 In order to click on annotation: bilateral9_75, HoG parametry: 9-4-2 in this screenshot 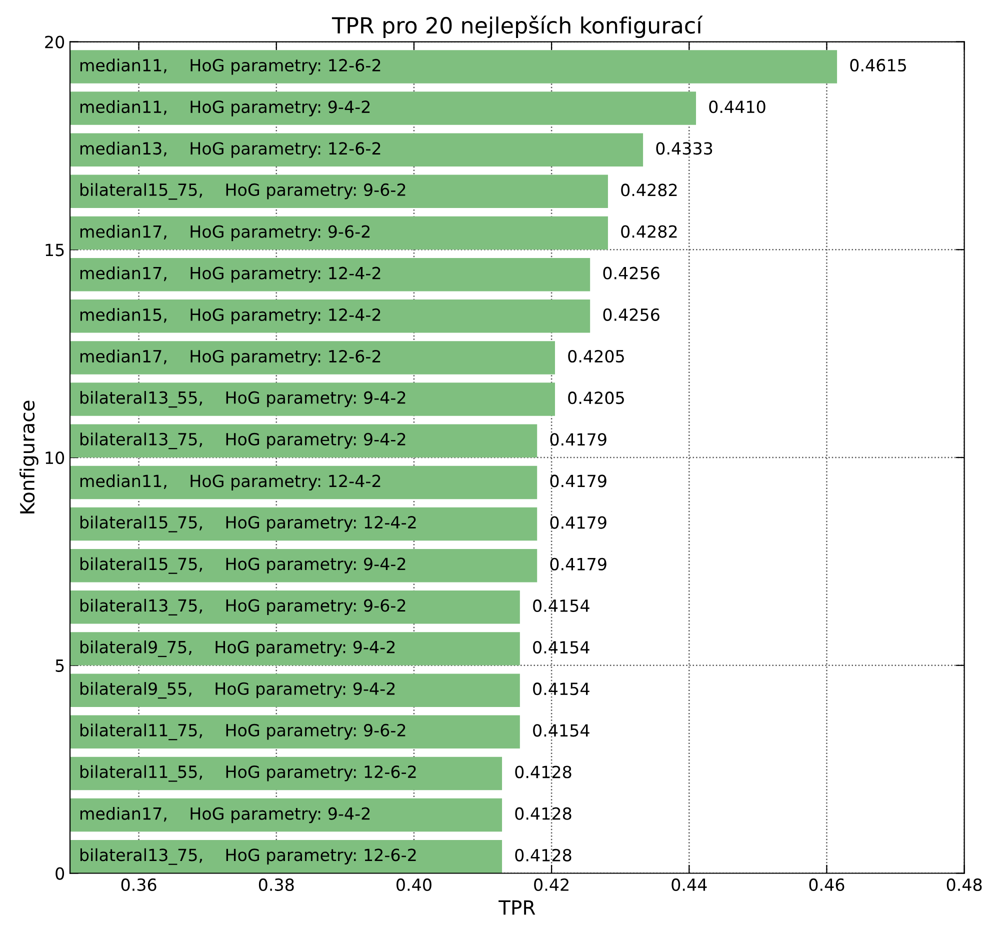, I will do `click(237, 649)`.